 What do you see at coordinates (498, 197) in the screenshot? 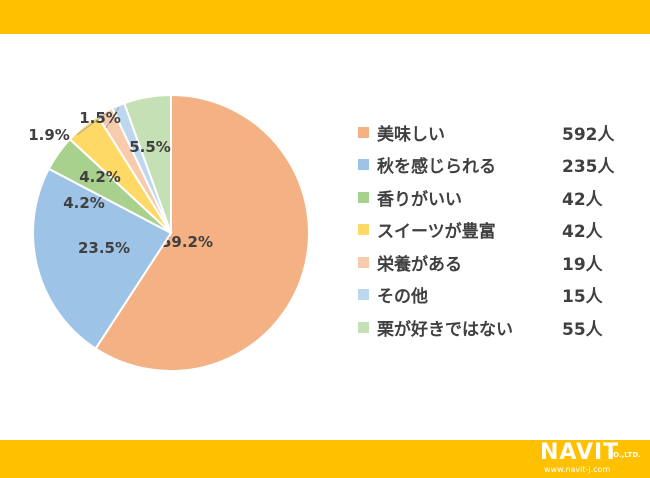
I see `legend-item: 香りがいい 42人` at bounding box center [498, 197].